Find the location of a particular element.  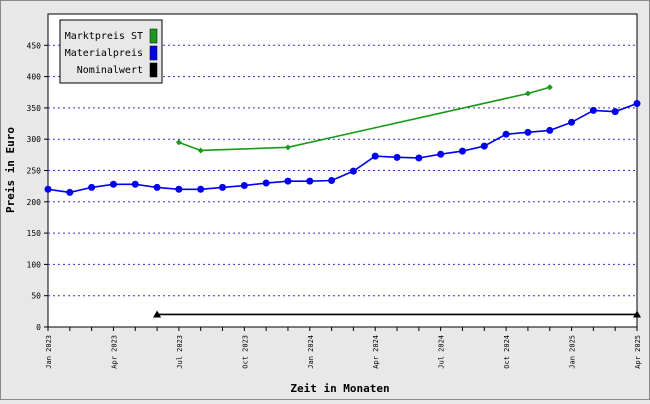

legend-label: Materialpreis is located at coordinates (104, 53).